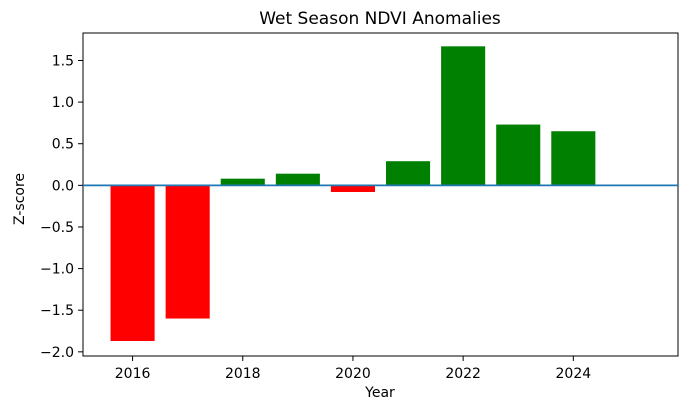 The image size is (681, 401). Describe the element at coordinates (187, 252) in the screenshot. I see `bar-2017` at that location.